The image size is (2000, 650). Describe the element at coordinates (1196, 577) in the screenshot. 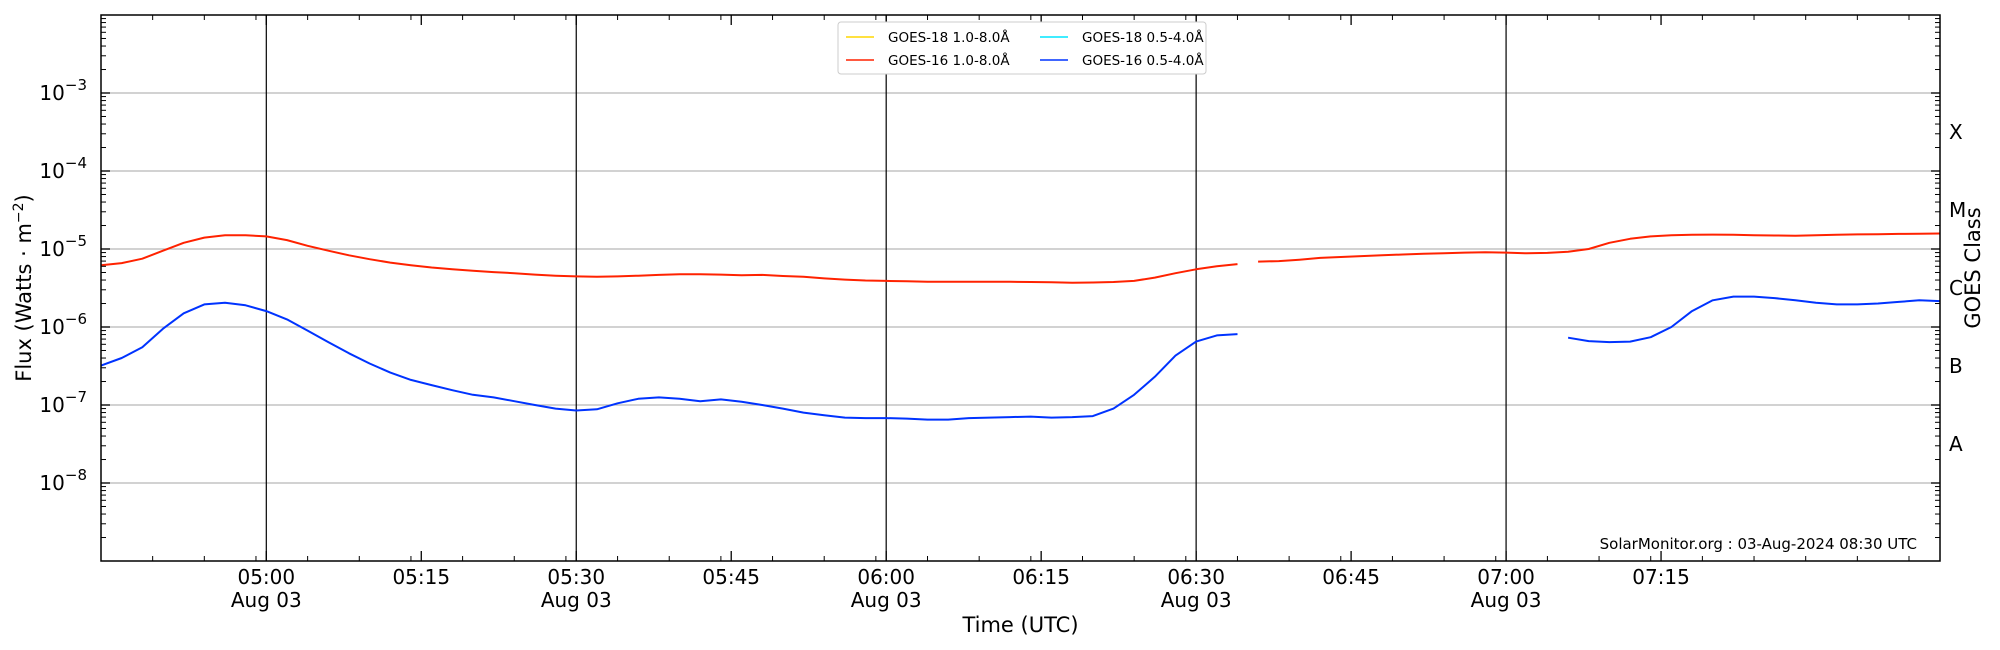

I see `x-tick-label-time: 06:30` at that location.